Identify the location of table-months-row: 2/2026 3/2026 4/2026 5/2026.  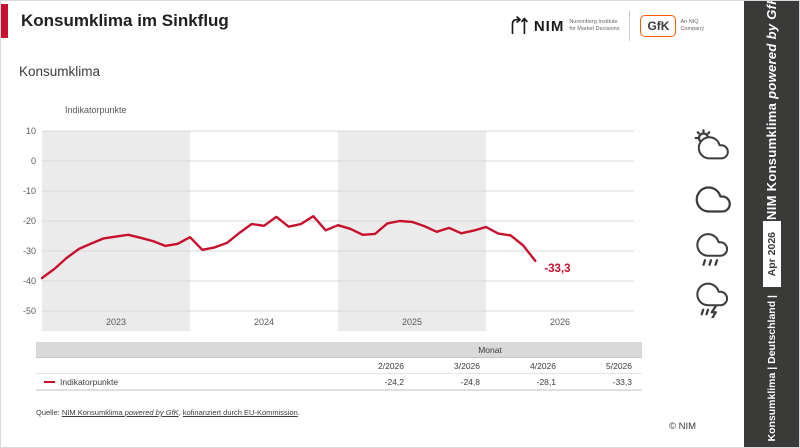
(339, 366).